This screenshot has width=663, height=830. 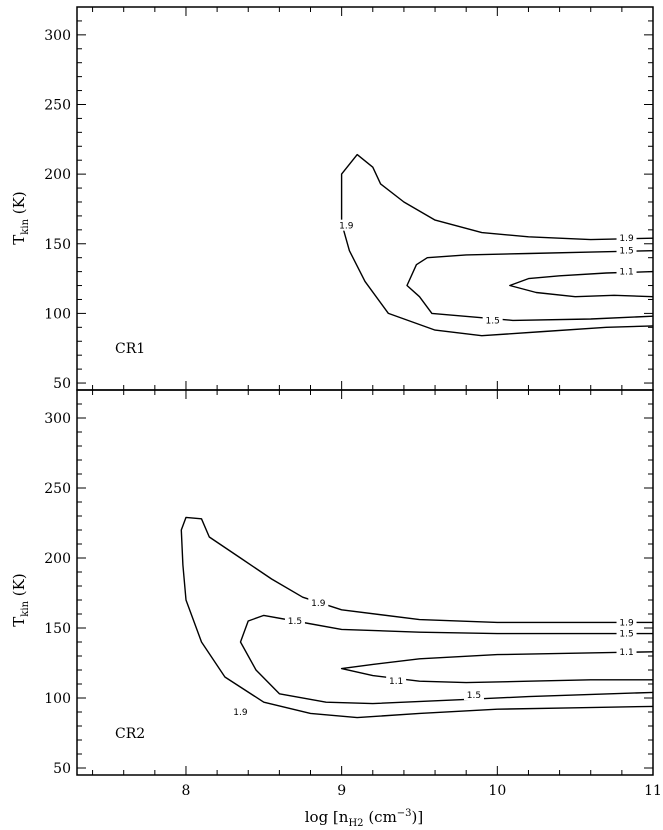 What do you see at coordinates (130, 349) in the screenshot?
I see `panel-label: CR1` at bounding box center [130, 349].